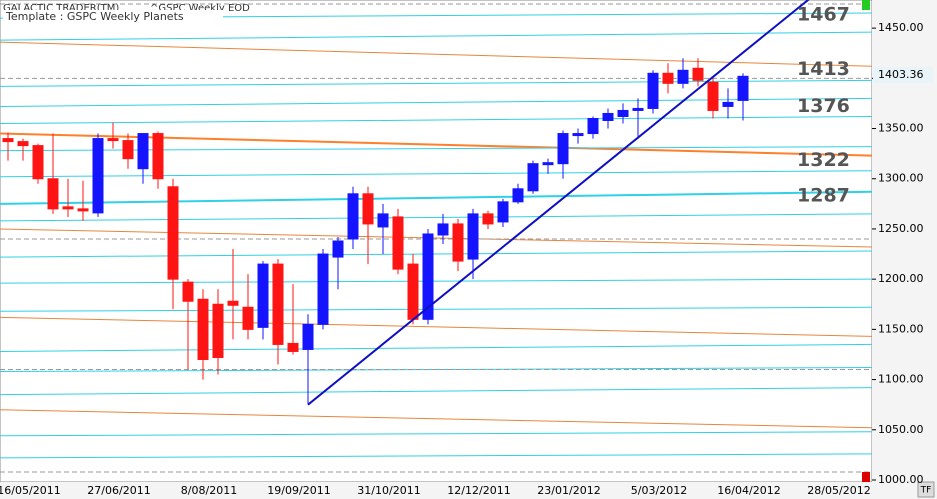 Image resolution: width=937 pixels, height=499 pixels. I want to click on y-tick-label: 1450.00, so click(901, 27).